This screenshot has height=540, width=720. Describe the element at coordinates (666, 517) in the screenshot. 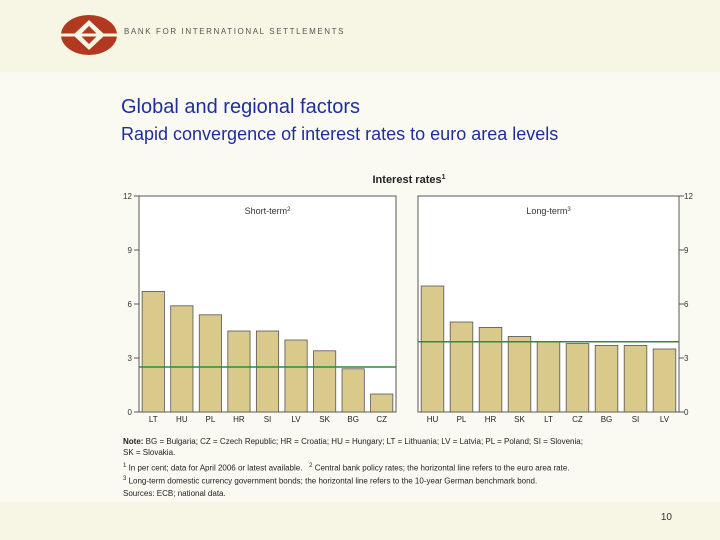

I see `page-number: 10` at that location.